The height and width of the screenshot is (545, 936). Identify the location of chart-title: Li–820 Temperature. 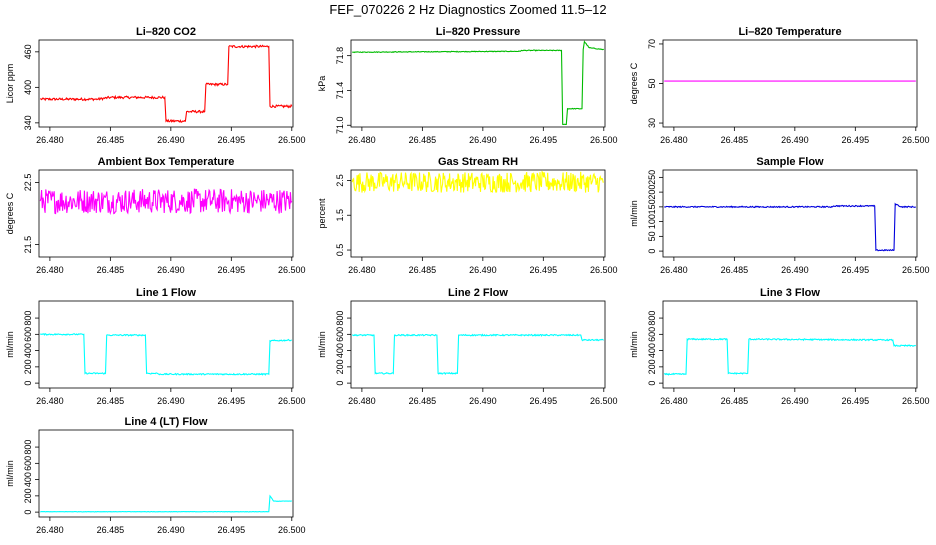
(789, 32).